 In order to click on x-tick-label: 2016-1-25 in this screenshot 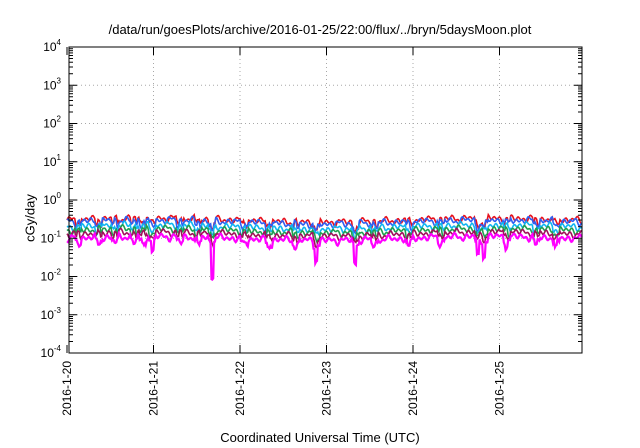, I will do `click(500, 388)`.